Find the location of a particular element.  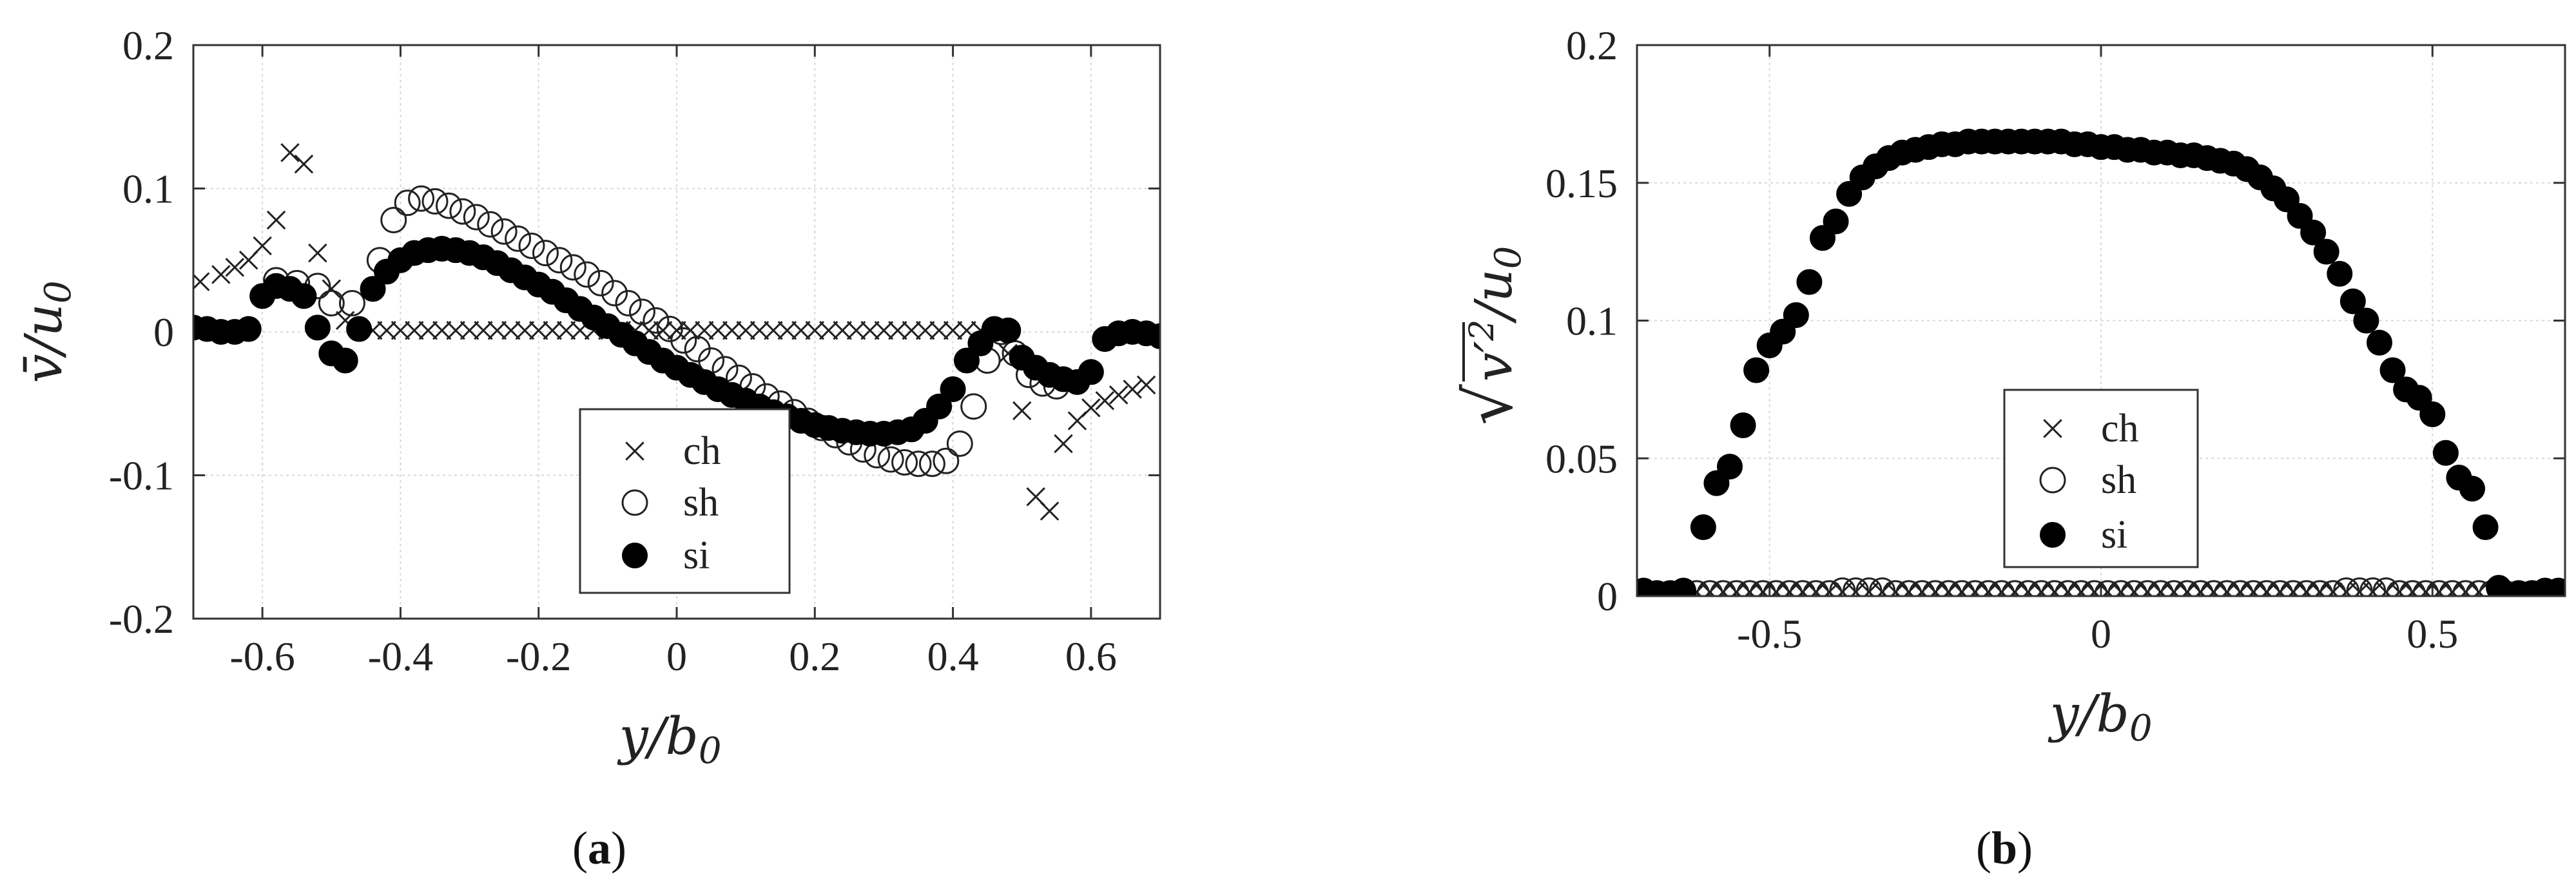

legend-box-b is located at coordinates (2101, 478).